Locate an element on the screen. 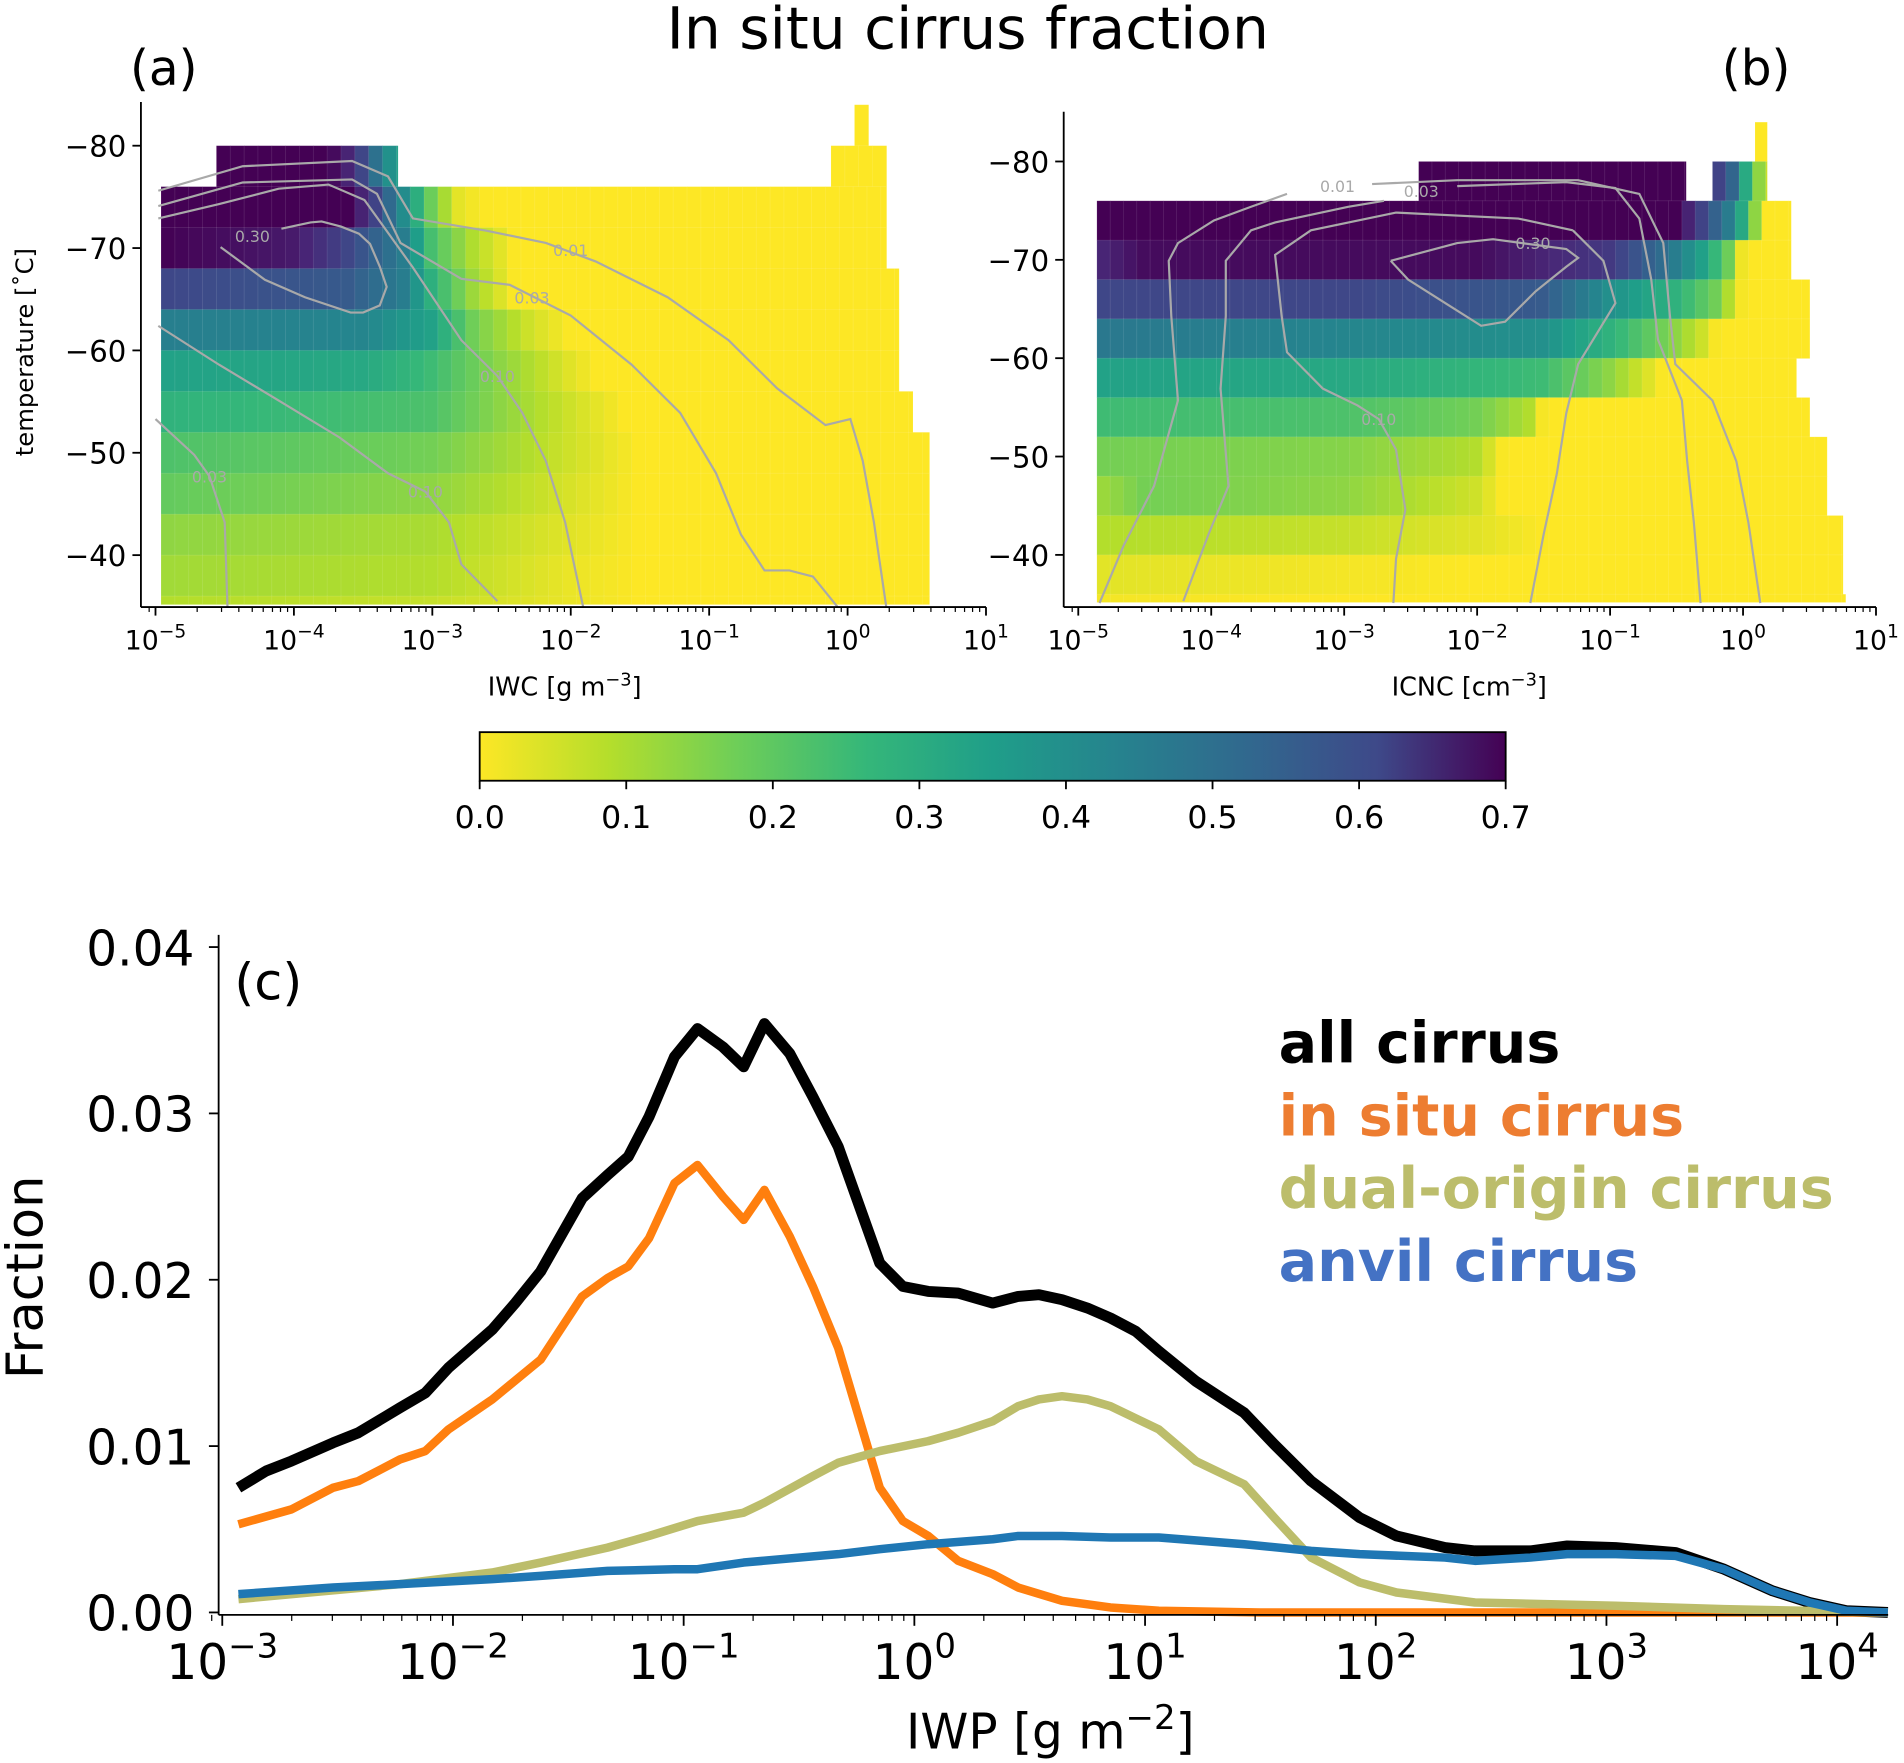  contour-label: 0.10 is located at coordinates (1378, 419).